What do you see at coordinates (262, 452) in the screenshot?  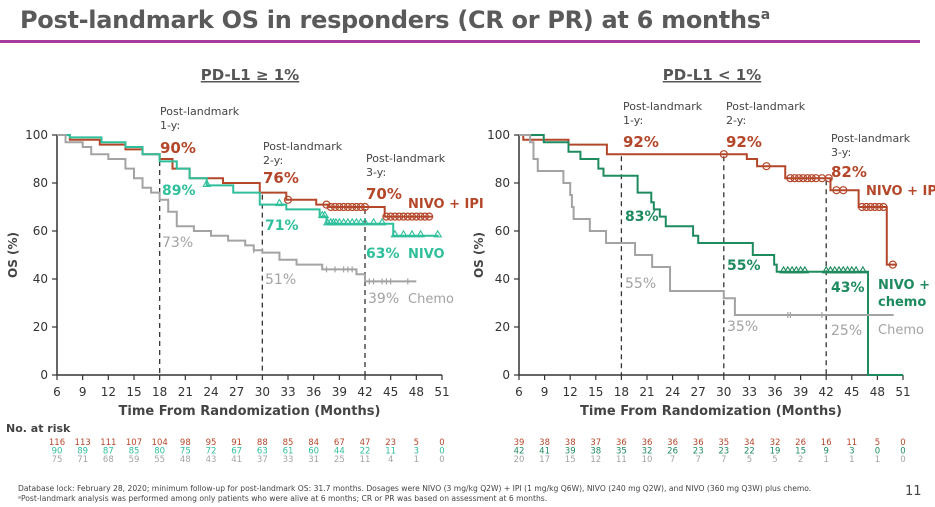 I see `at-risk-value: 63` at bounding box center [262, 452].